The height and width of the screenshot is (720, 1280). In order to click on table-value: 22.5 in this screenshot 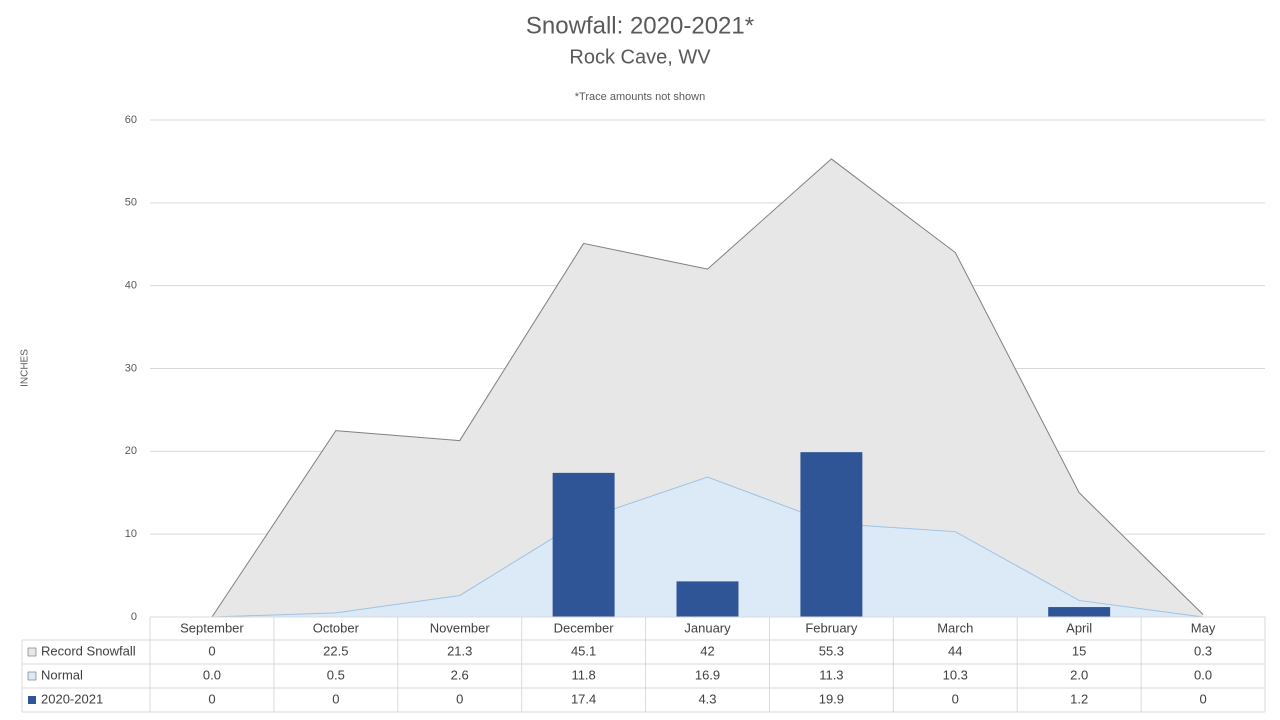, I will do `click(335, 650)`.